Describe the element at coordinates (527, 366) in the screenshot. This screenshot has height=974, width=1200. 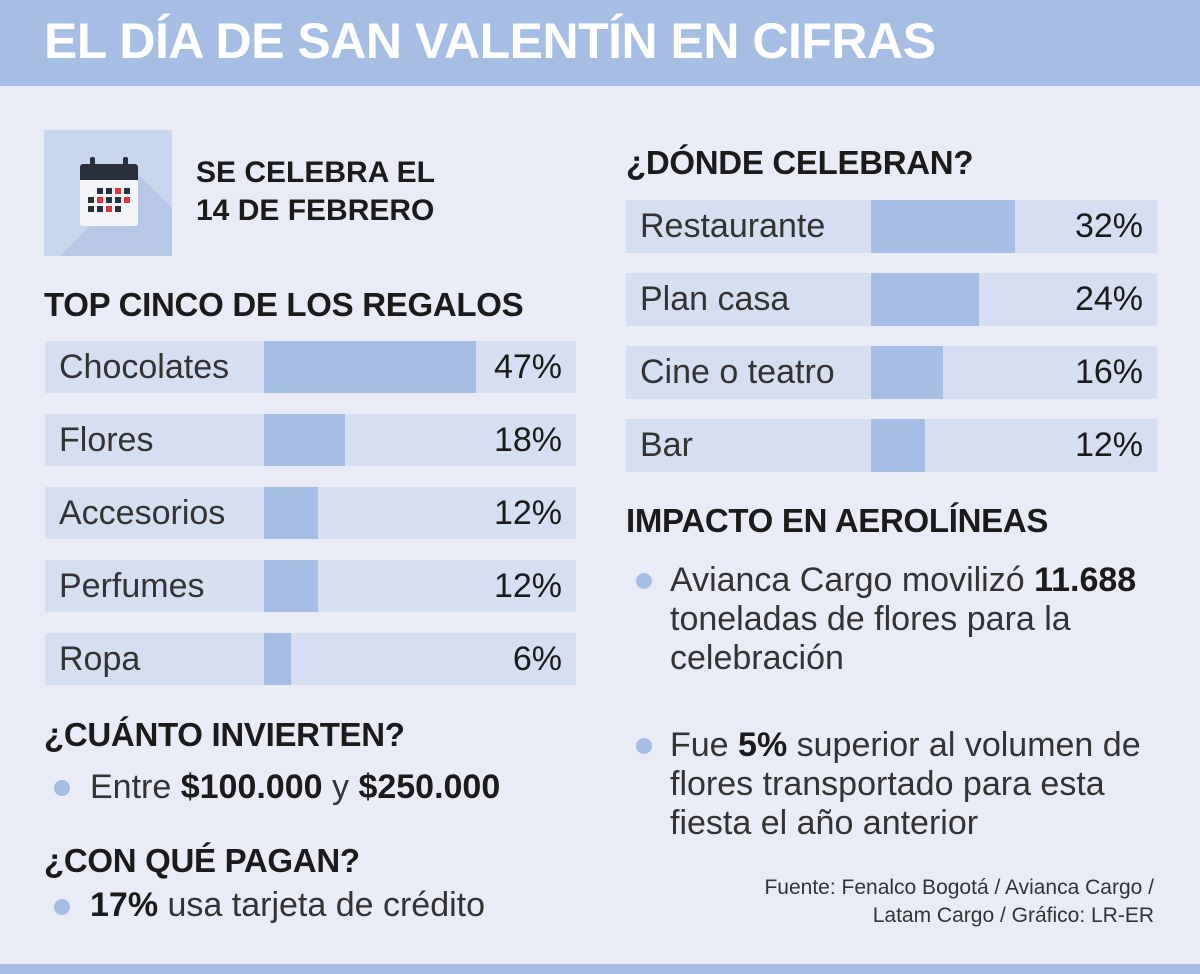
I see `gifts-value-label: 47%` at that location.